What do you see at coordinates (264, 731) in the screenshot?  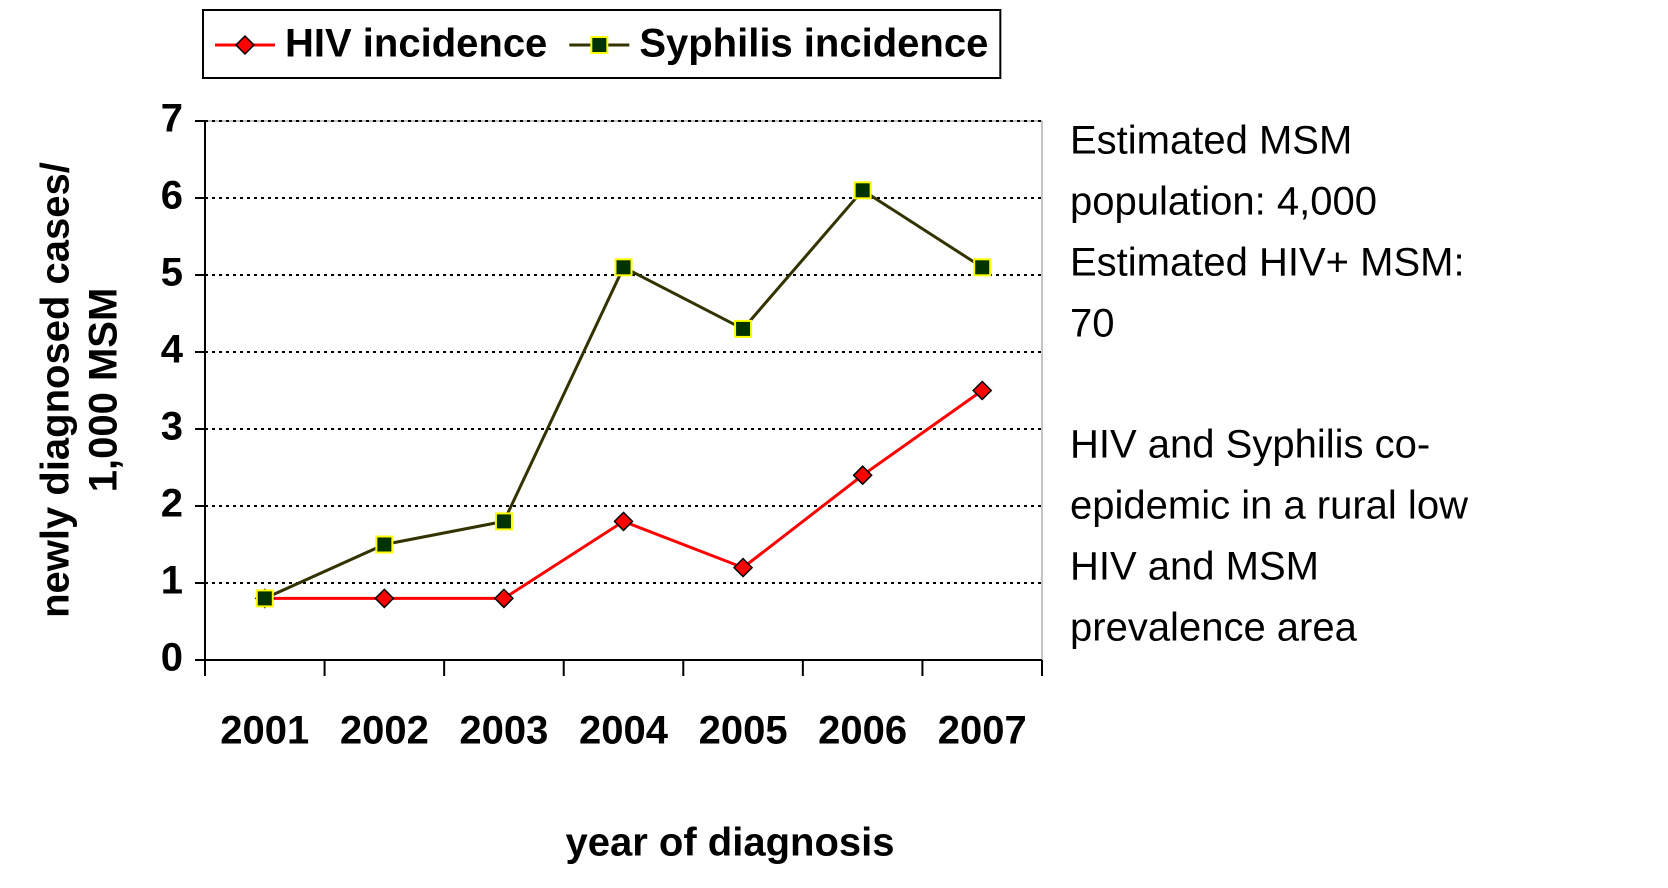 I see `x-tick-label: 2001` at bounding box center [264, 731].